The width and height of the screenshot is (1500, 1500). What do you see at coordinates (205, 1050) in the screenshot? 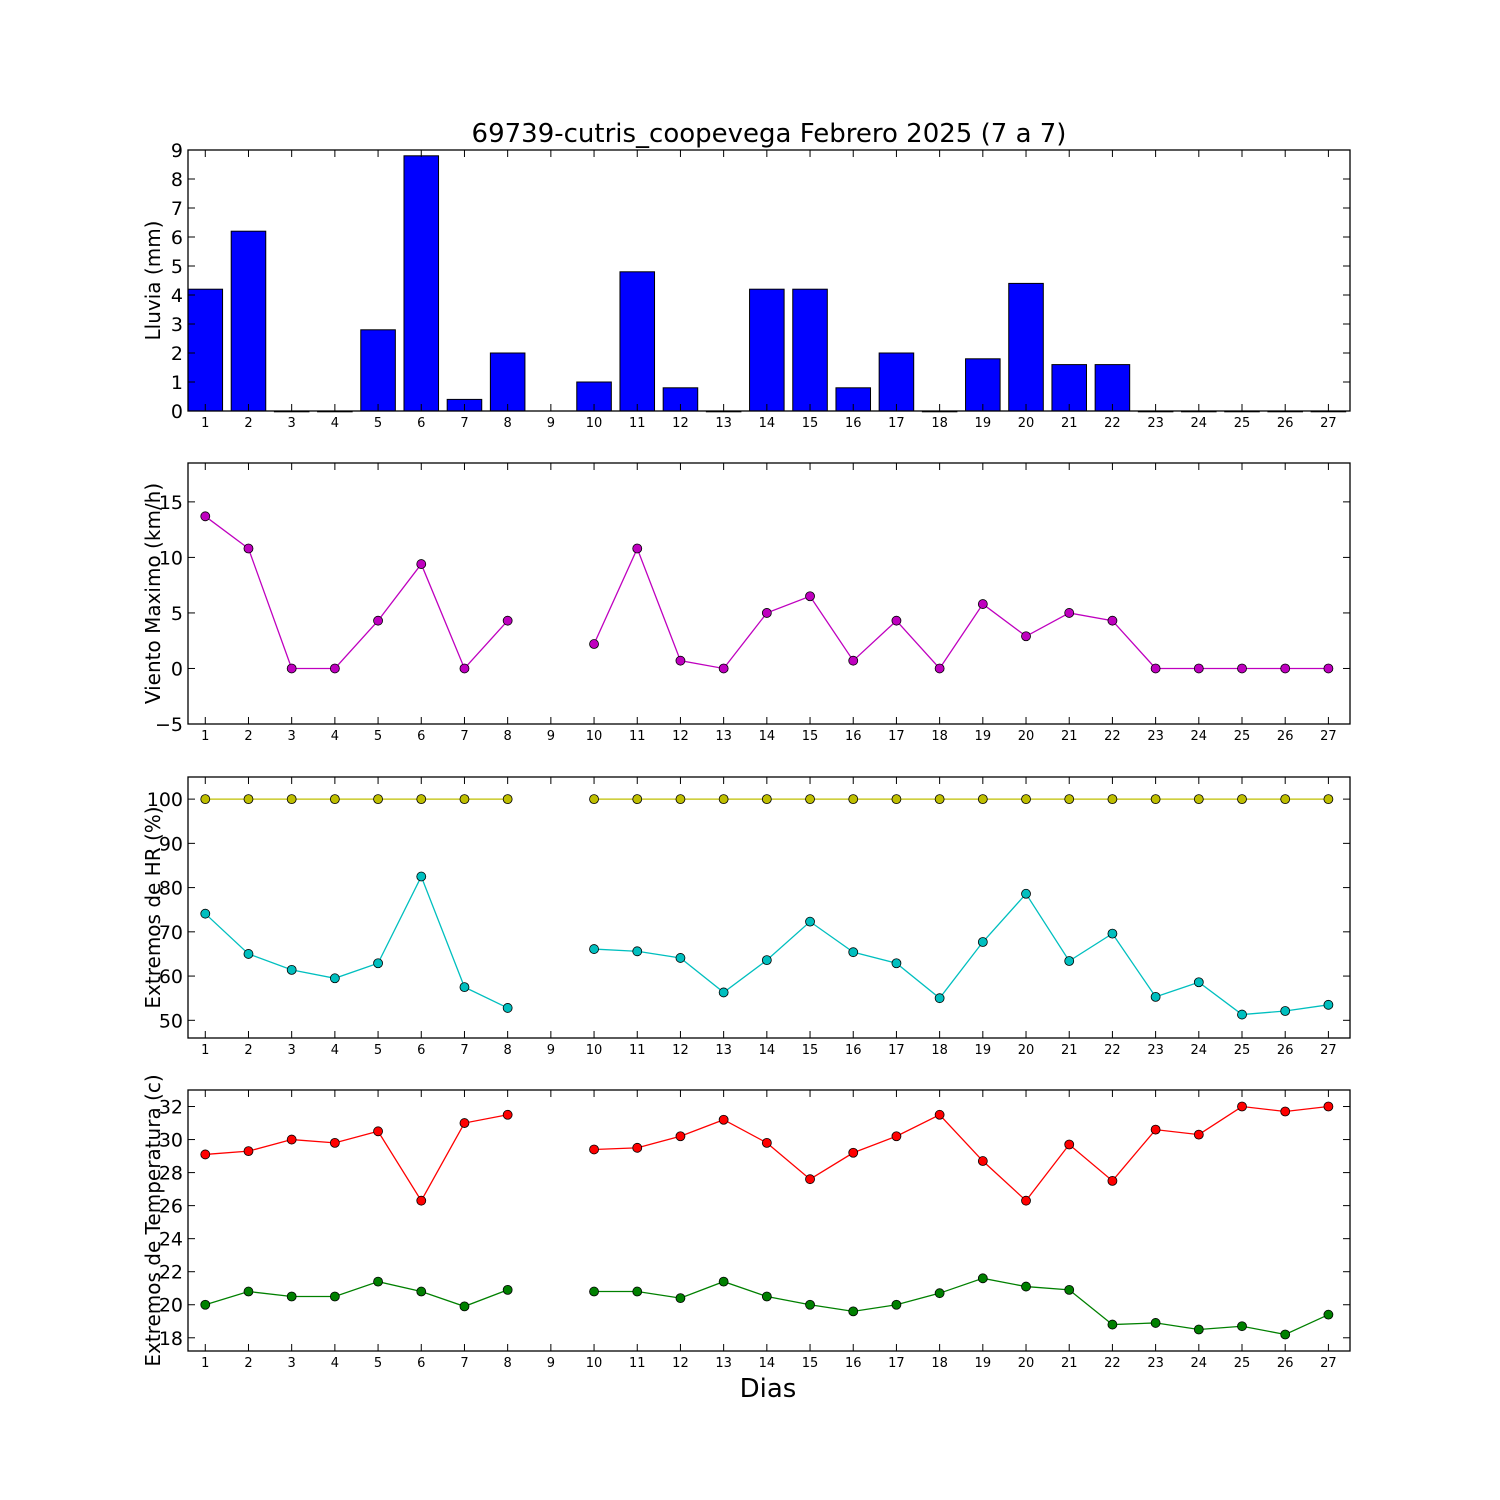
I see `x-tick-label-1: 1` at bounding box center [205, 1050].